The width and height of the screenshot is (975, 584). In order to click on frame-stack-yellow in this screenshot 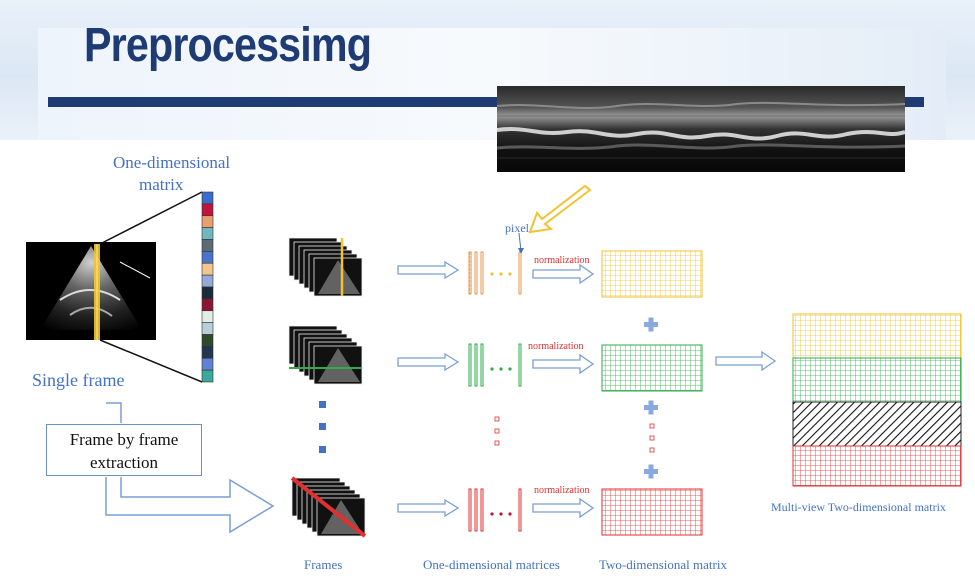, I will do `click(325, 267)`.